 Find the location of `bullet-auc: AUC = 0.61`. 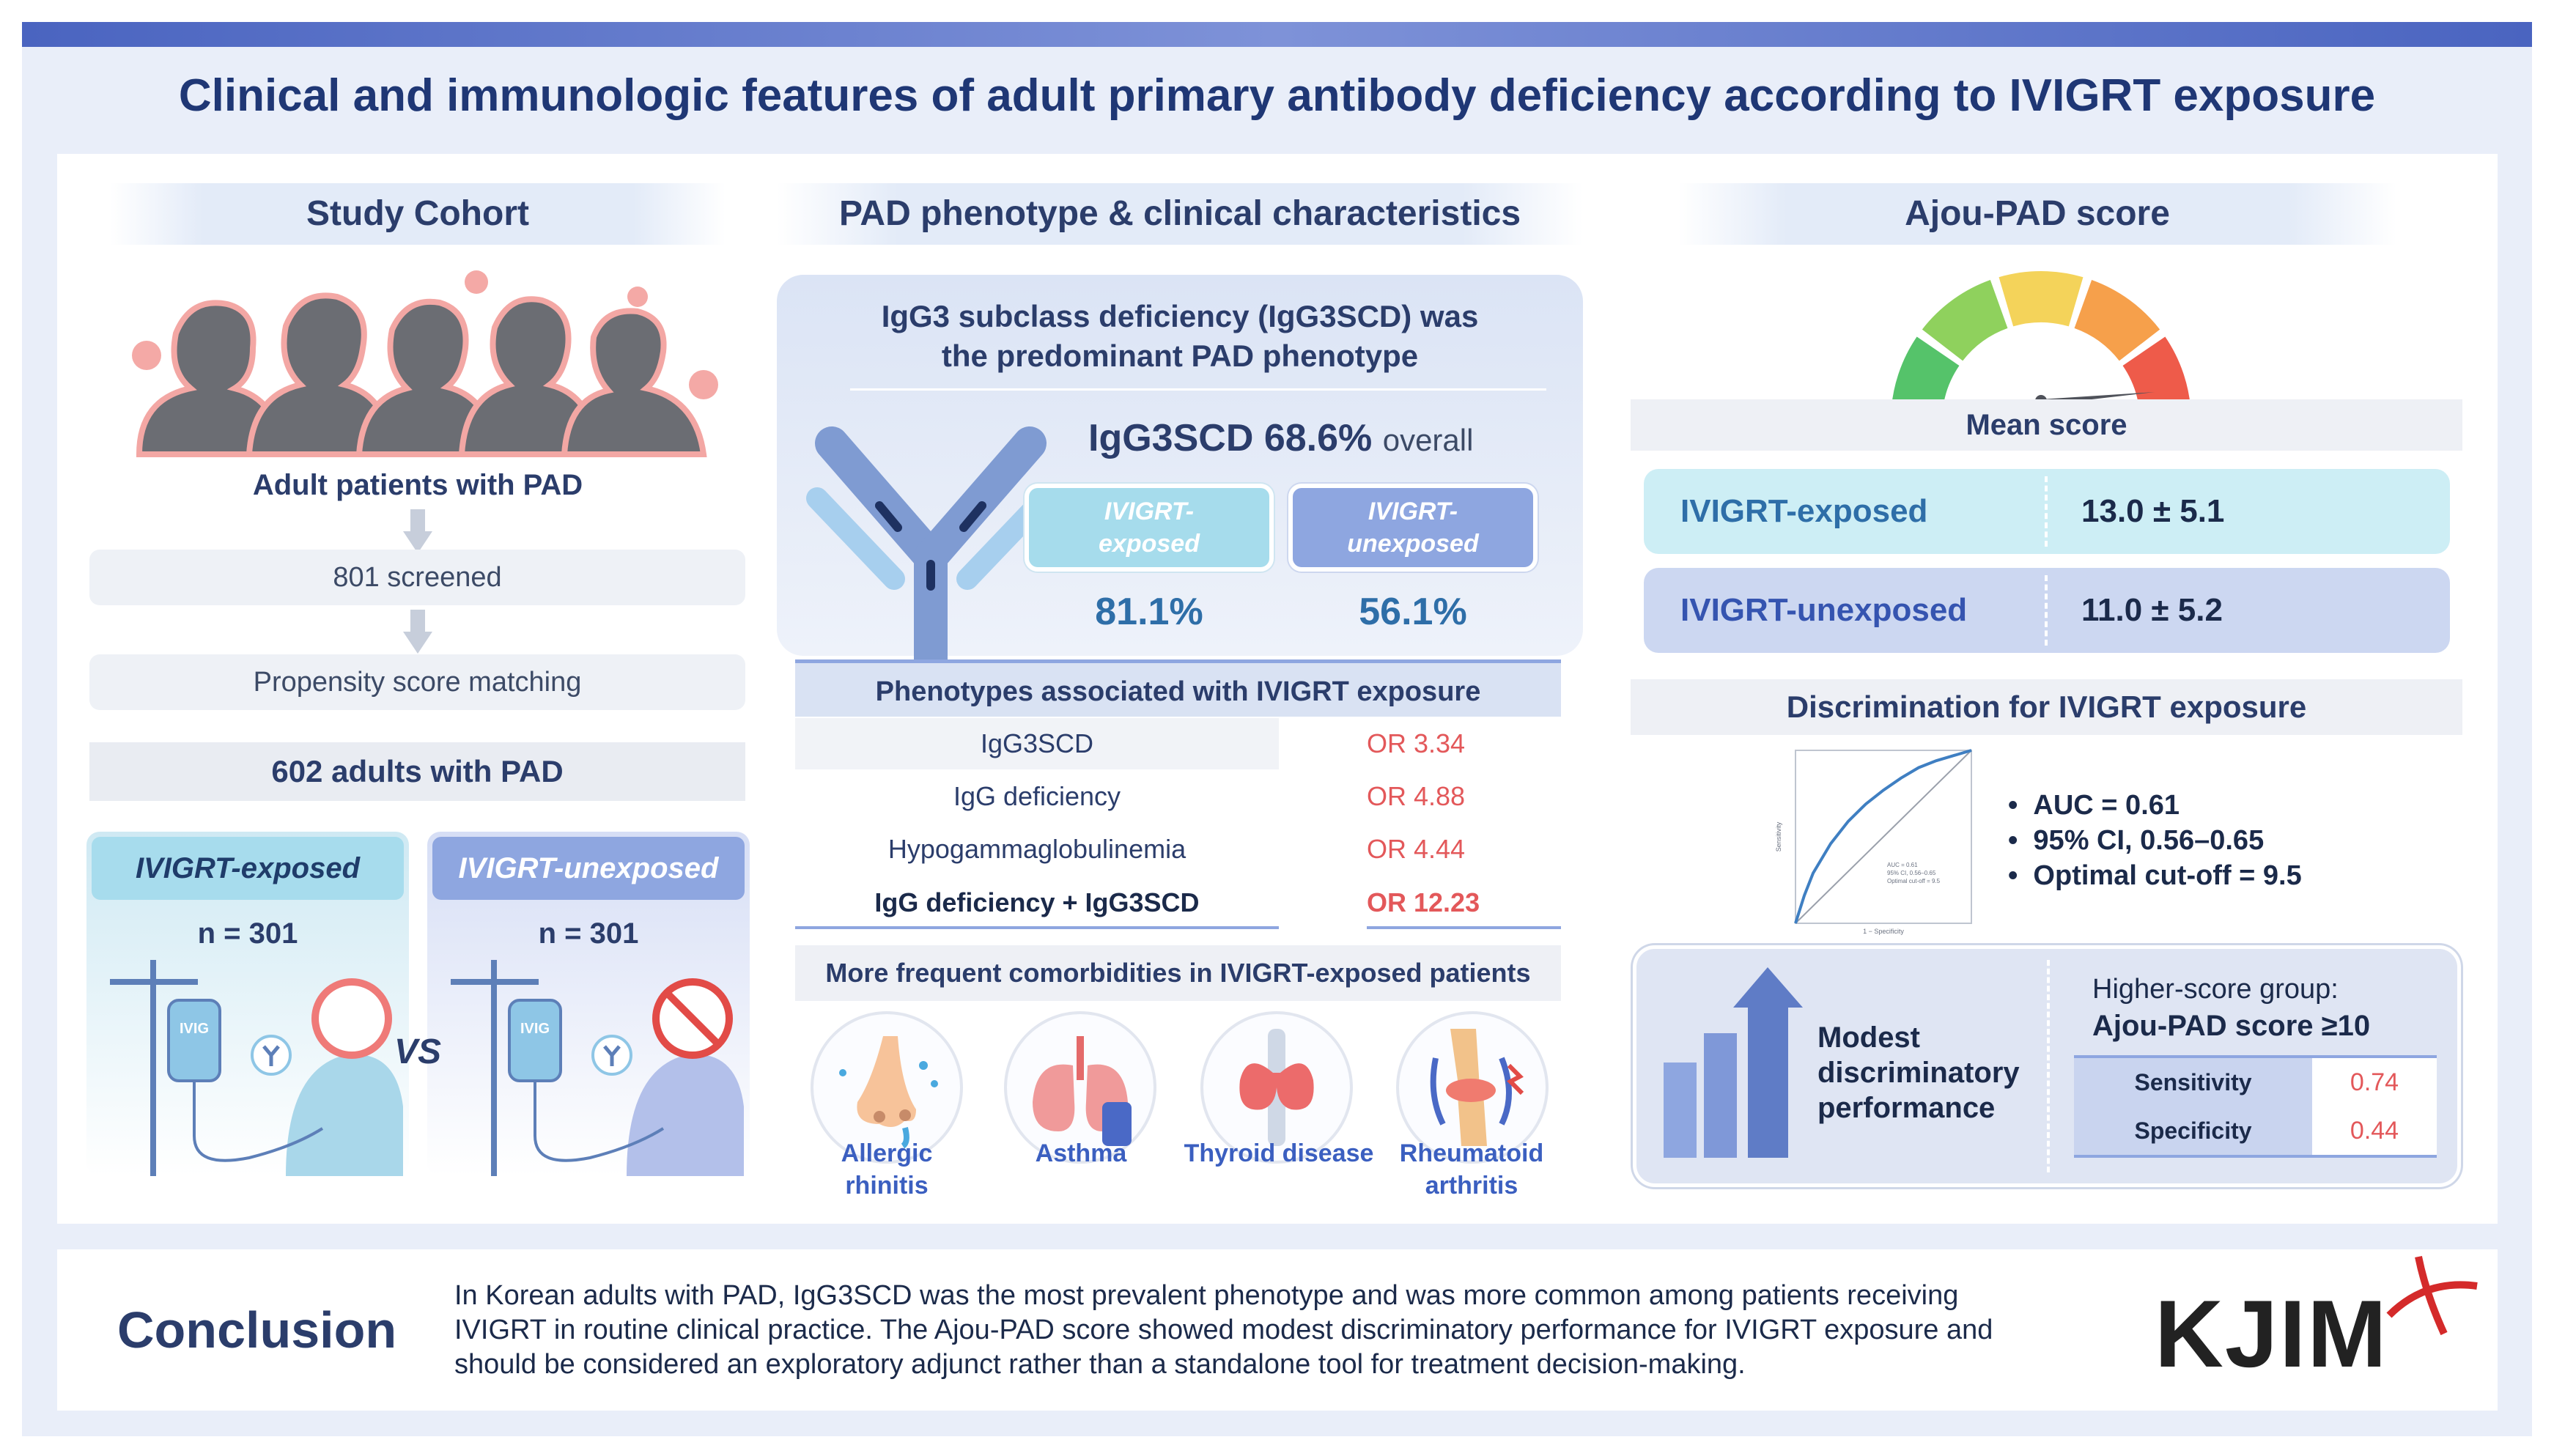

bullet-auc: AUC = 0.61 is located at coordinates (2106, 805).